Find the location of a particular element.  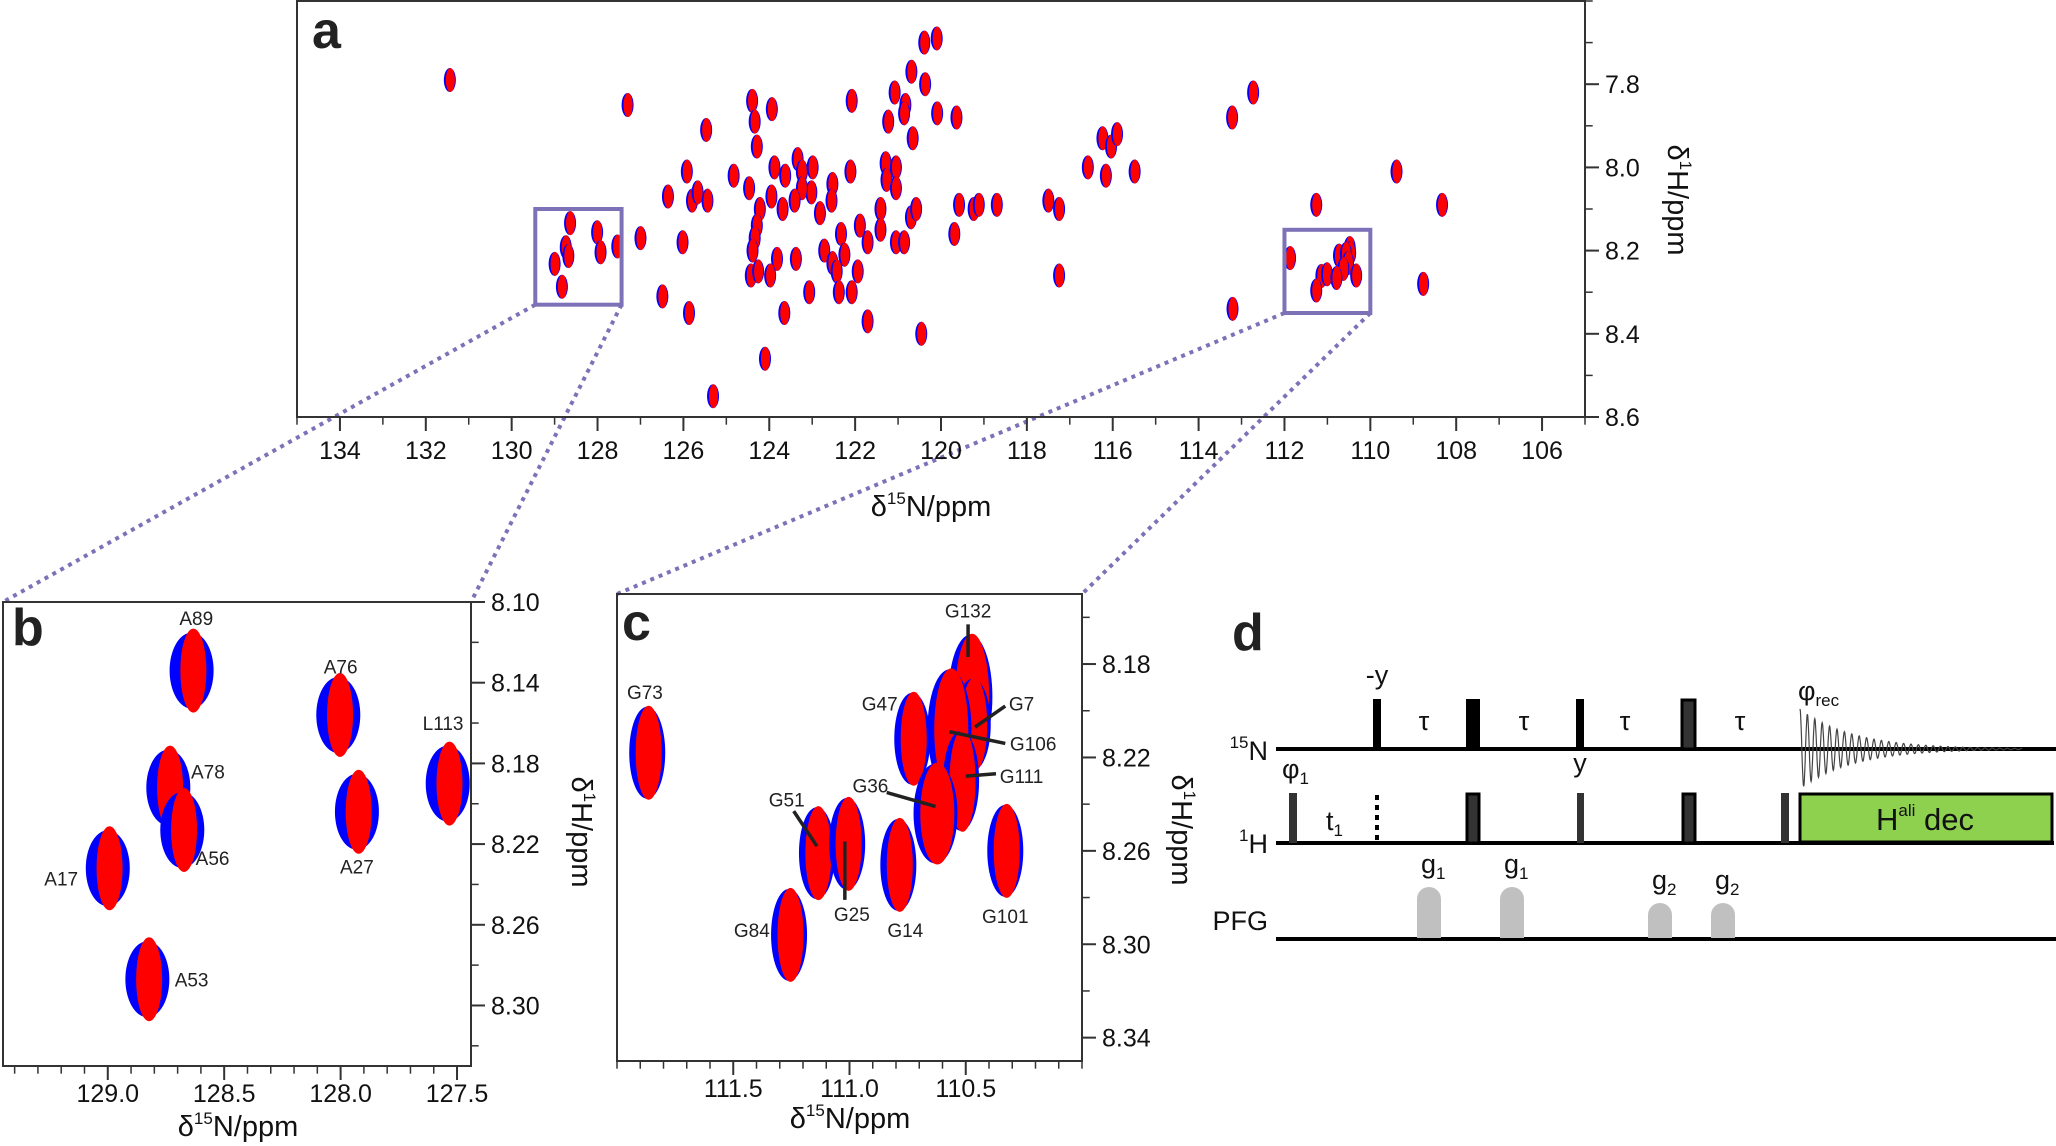

panel-a-x-tick-label: 110 is located at coordinates (1370, 451).